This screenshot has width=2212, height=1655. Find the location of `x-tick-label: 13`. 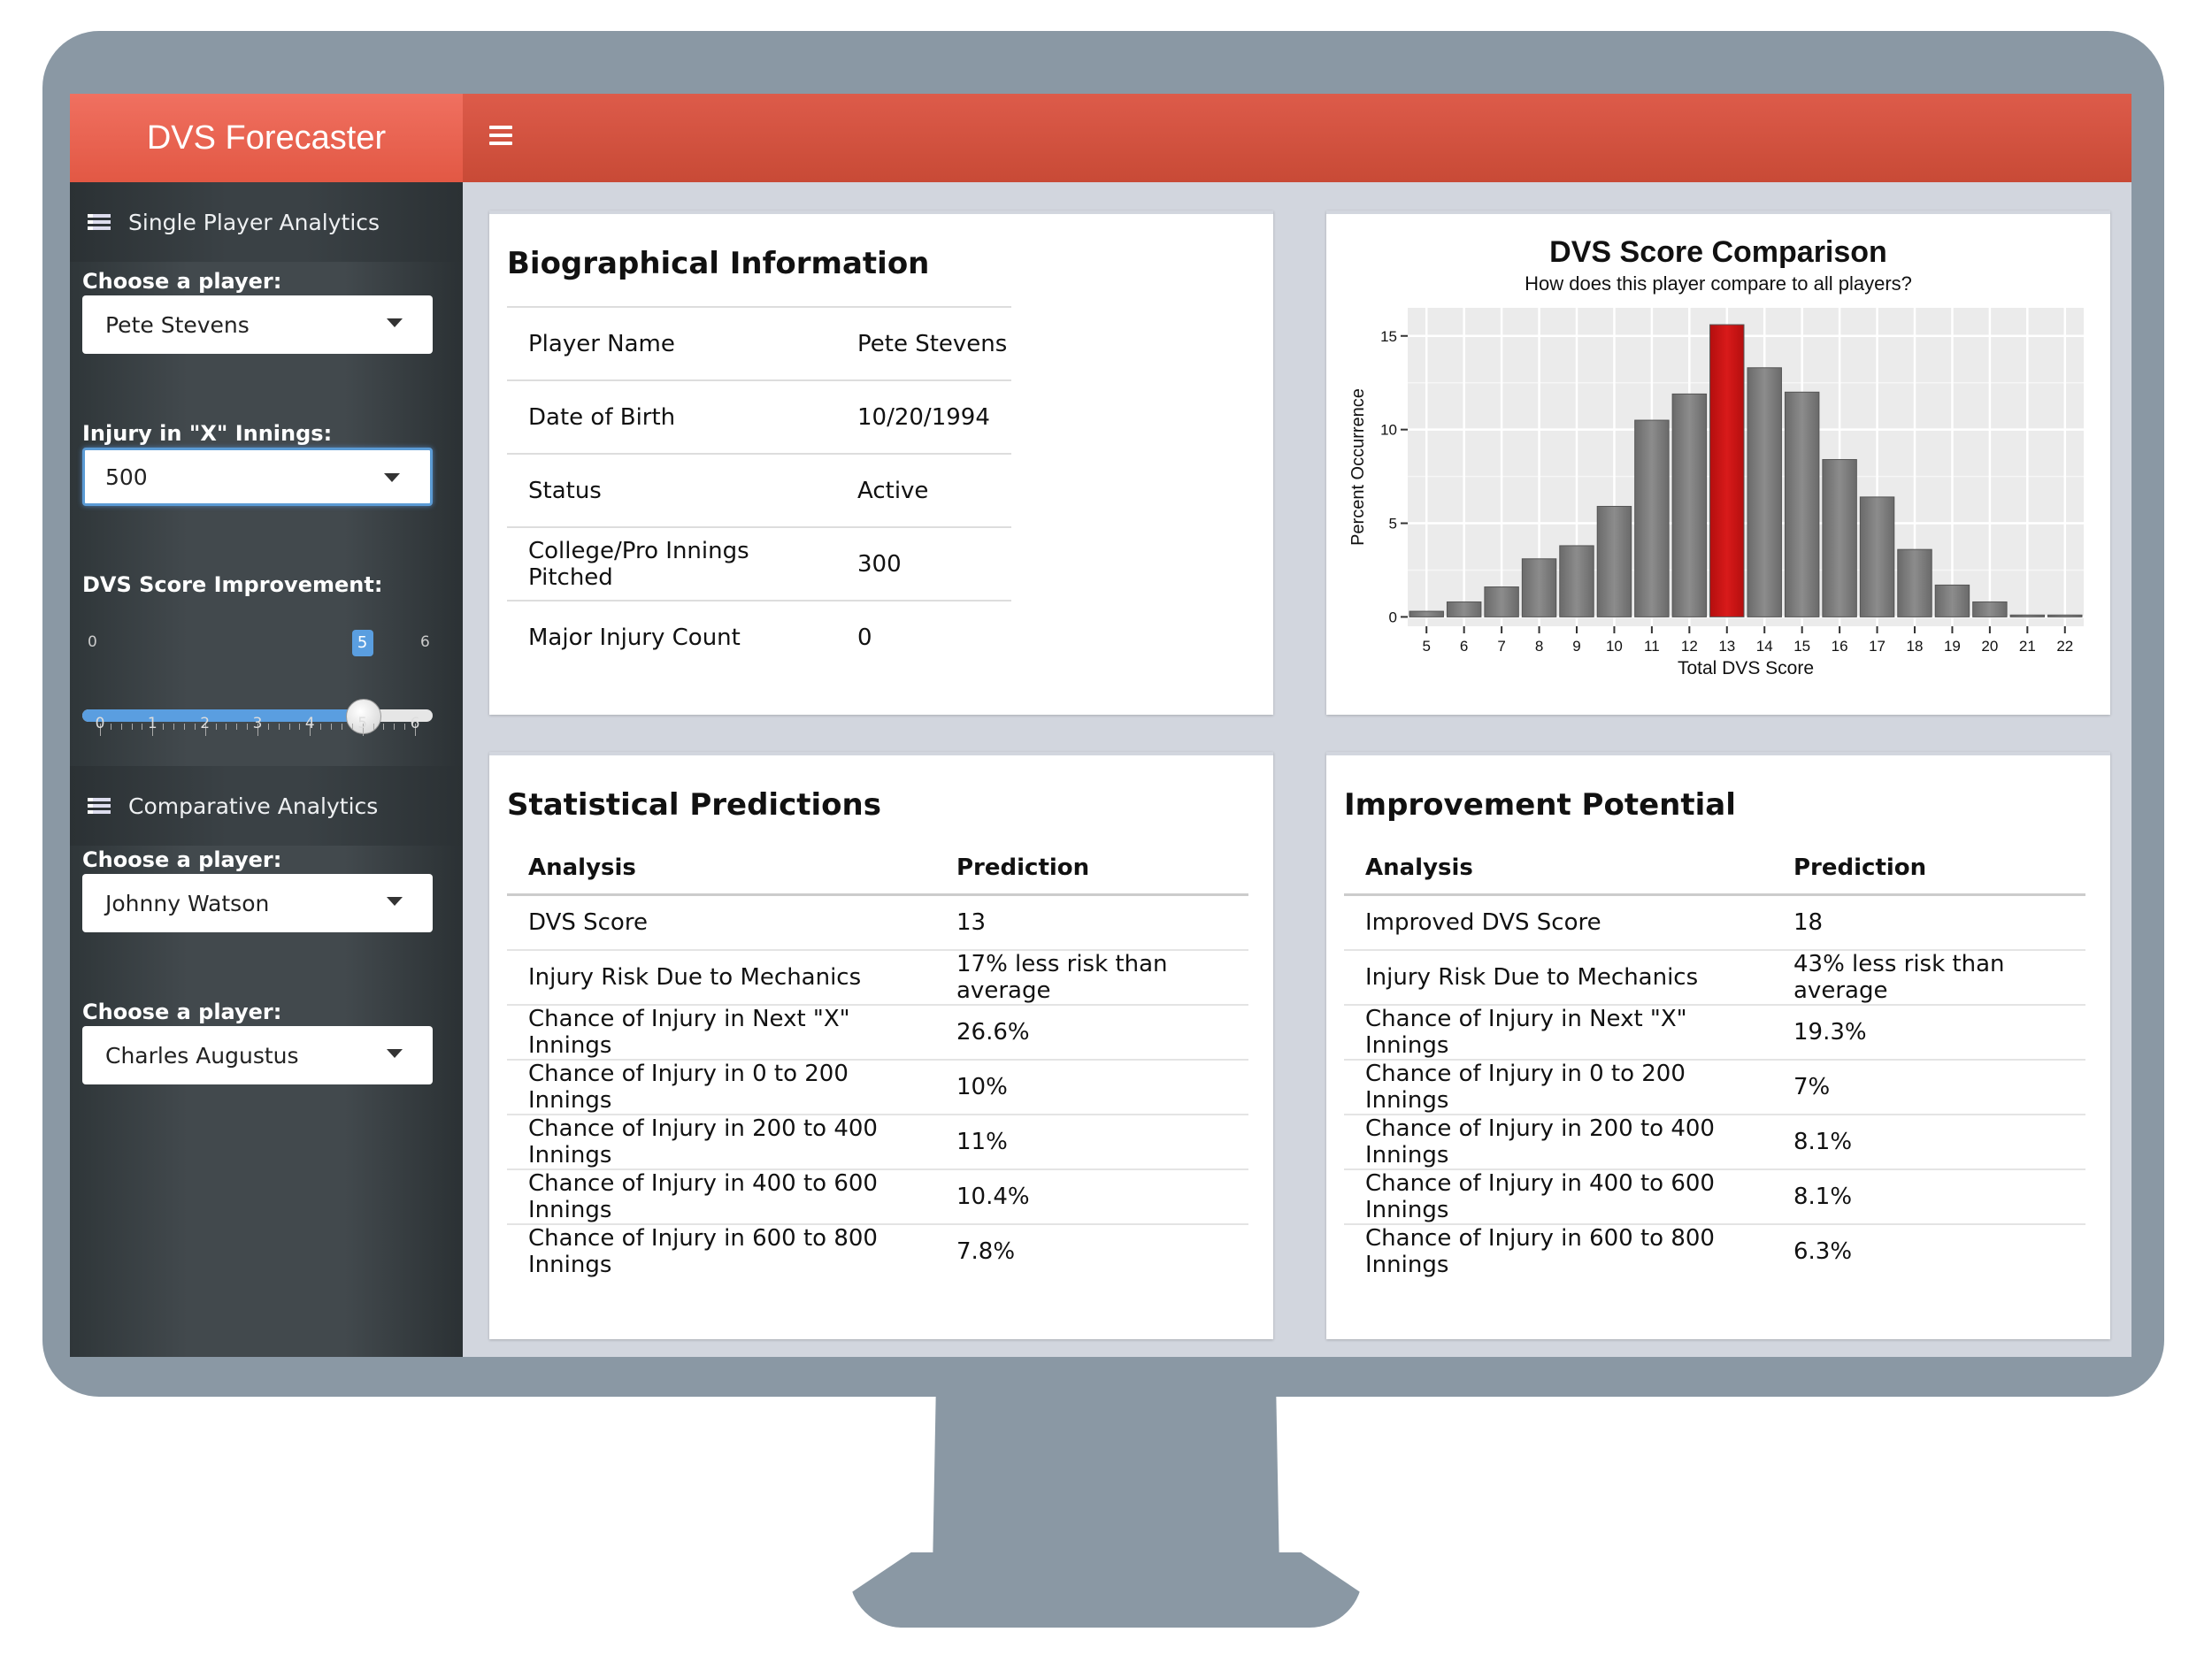

x-tick-label: 13 is located at coordinates (1727, 646).